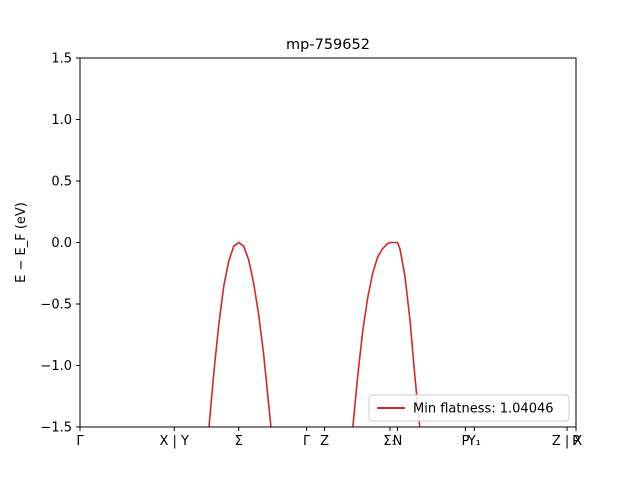  Describe the element at coordinates (56, 428) in the screenshot. I see `y-tick-label: −1.5` at that location.